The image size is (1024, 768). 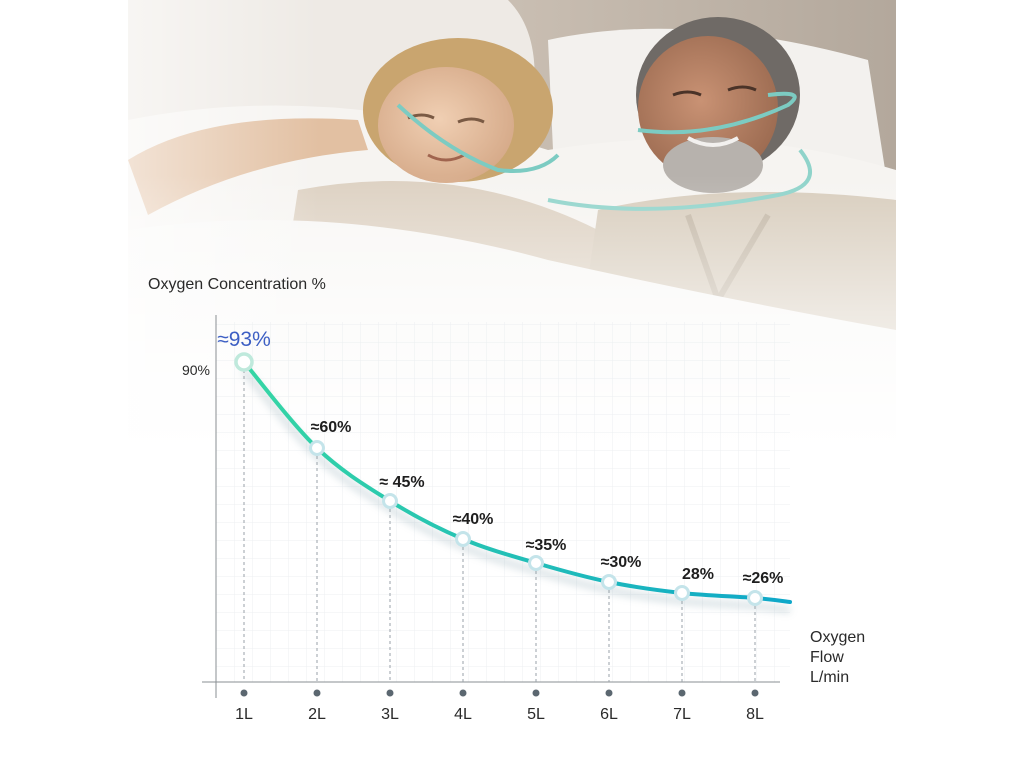 I want to click on y-axis-title: Oxygen Concentration %, so click(x=237, y=284).